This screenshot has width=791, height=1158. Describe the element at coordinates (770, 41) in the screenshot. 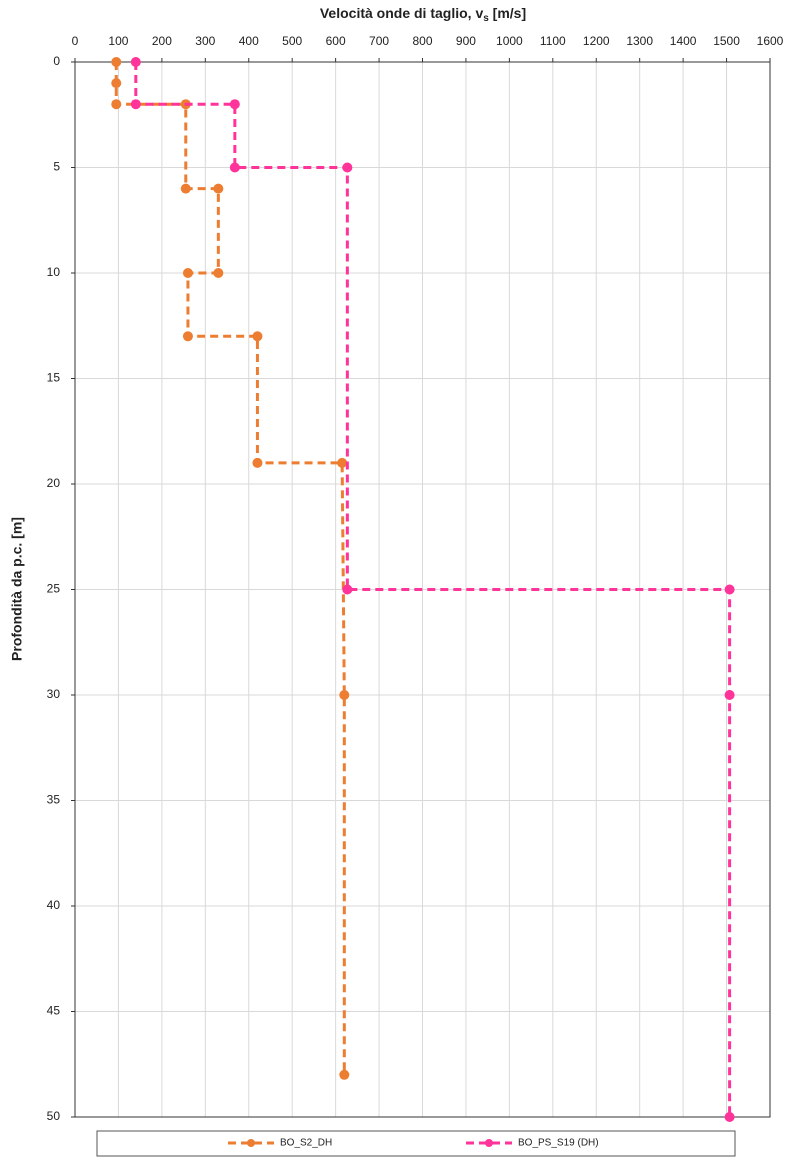

I see `x-tick-label: 1600` at that location.